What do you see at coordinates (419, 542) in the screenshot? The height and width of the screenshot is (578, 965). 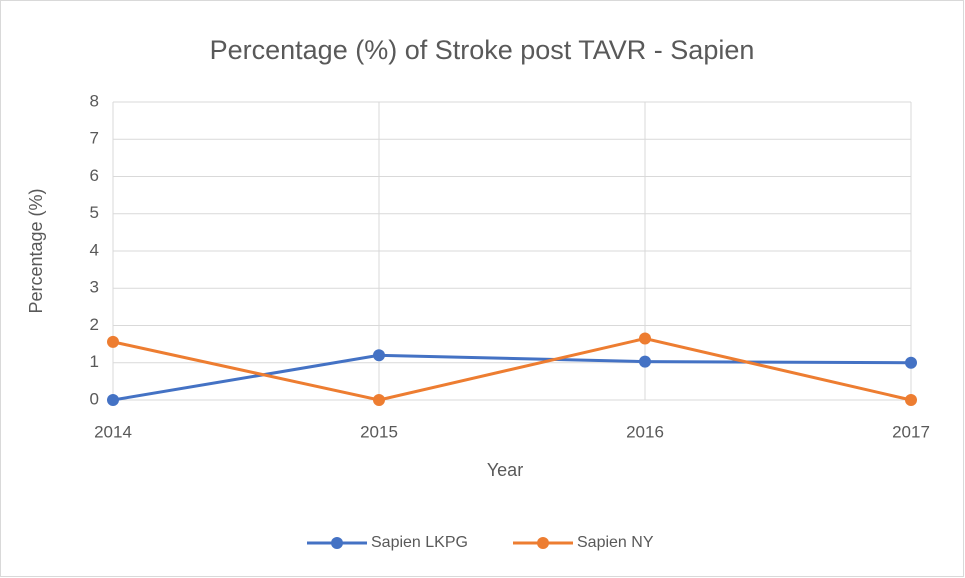 I see `legend-label: Sapien LKPG` at bounding box center [419, 542].